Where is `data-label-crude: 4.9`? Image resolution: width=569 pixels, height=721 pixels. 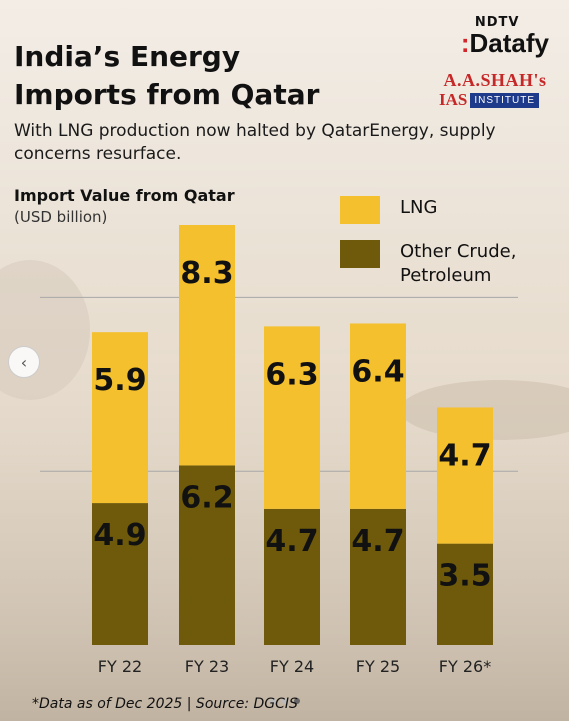 data-label-crude: 4.9 is located at coordinates (119, 535).